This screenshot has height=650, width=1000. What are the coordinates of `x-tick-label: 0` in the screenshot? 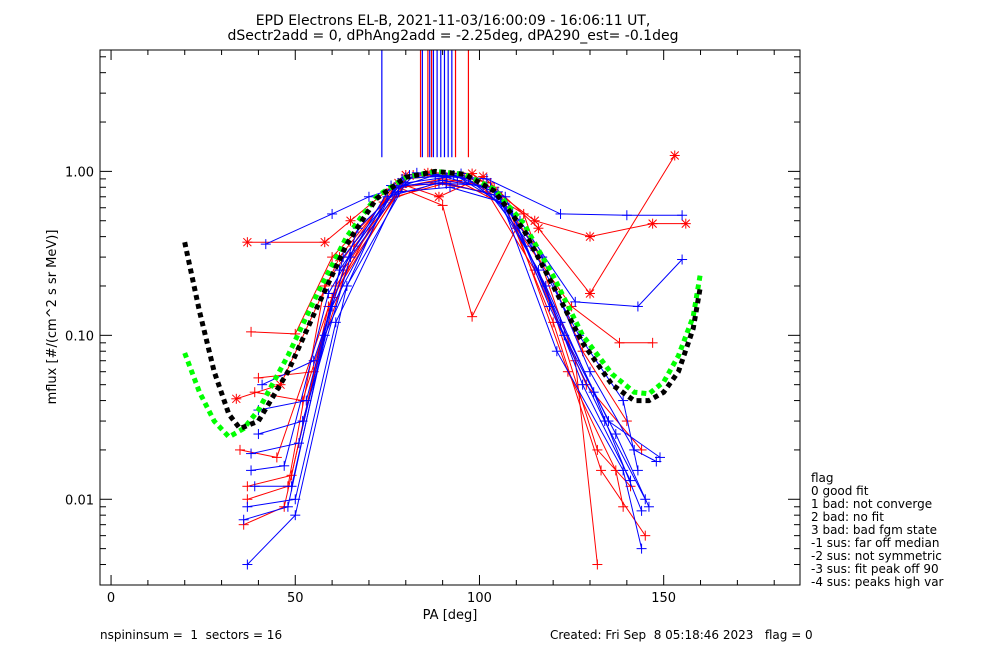 It's located at (111, 598).